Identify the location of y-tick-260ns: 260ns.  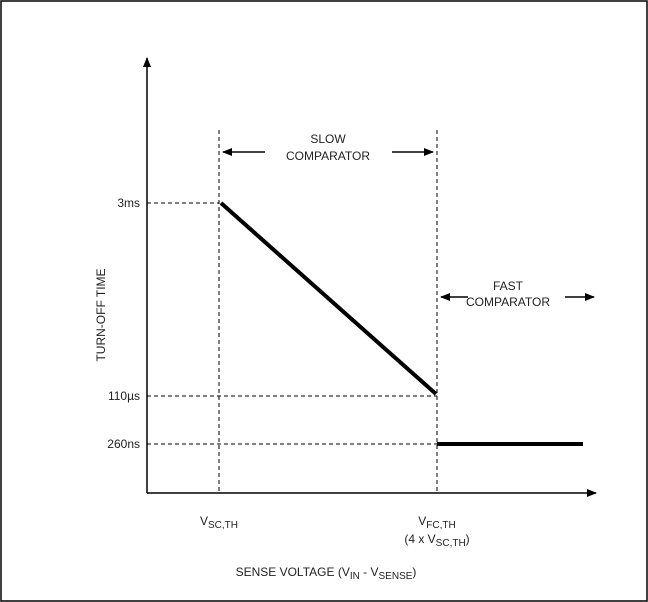
(123, 444).